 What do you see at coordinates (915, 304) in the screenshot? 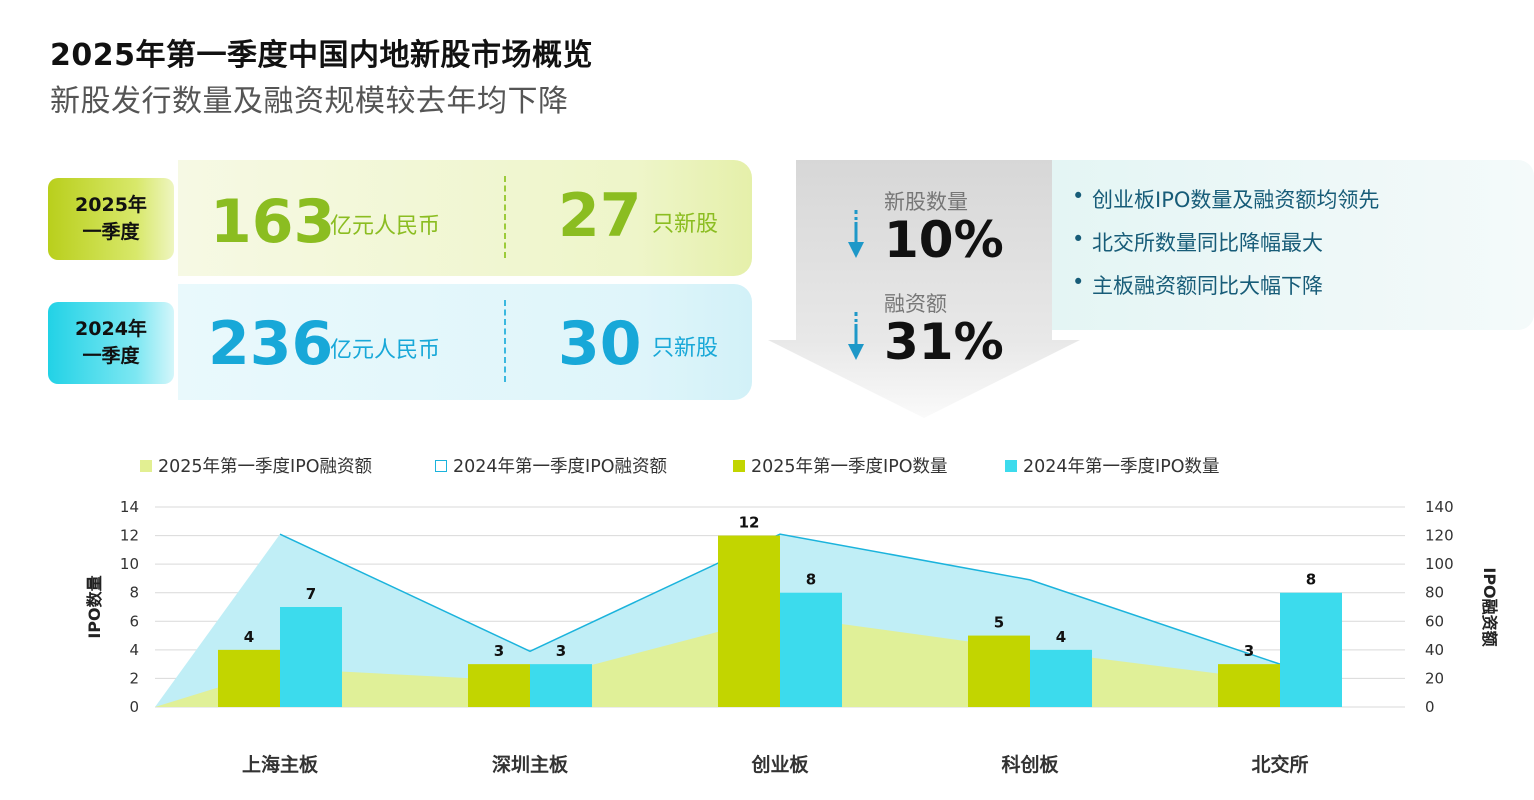
I see `funds-change-label: 融资额` at bounding box center [915, 304].